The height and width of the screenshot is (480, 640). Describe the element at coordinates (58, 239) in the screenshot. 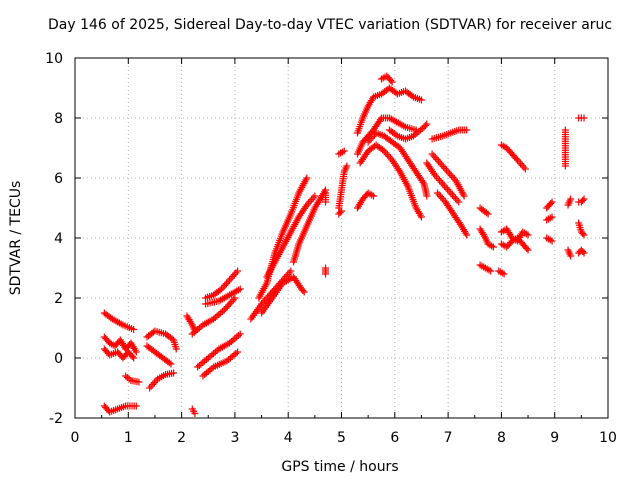

I see `y-tick-label: 4` at that location.